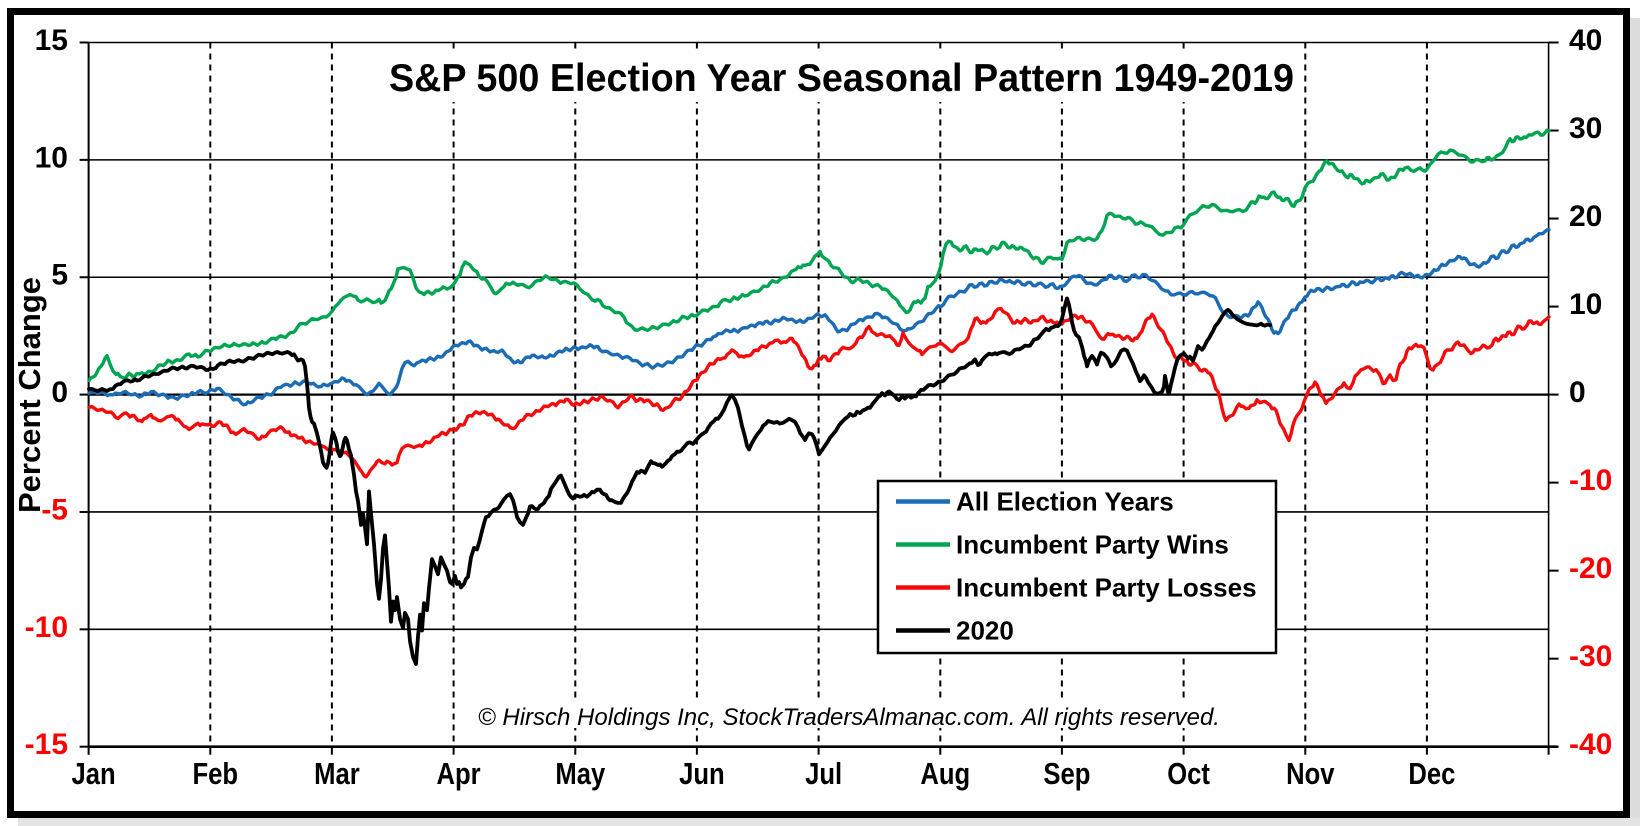 The image size is (1644, 826). What do you see at coordinates (702, 774) in the screenshot?
I see `svg-text: Jun` at bounding box center [702, 774].